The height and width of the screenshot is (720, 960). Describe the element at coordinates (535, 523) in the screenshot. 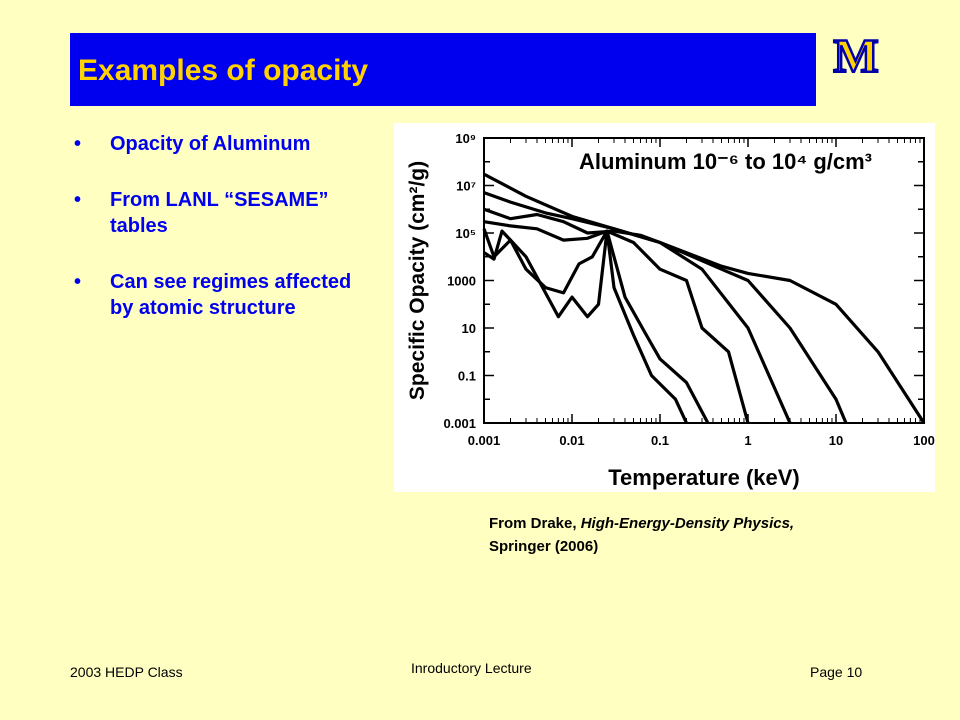

I see `credit-prefix: From Drake,` at that location.